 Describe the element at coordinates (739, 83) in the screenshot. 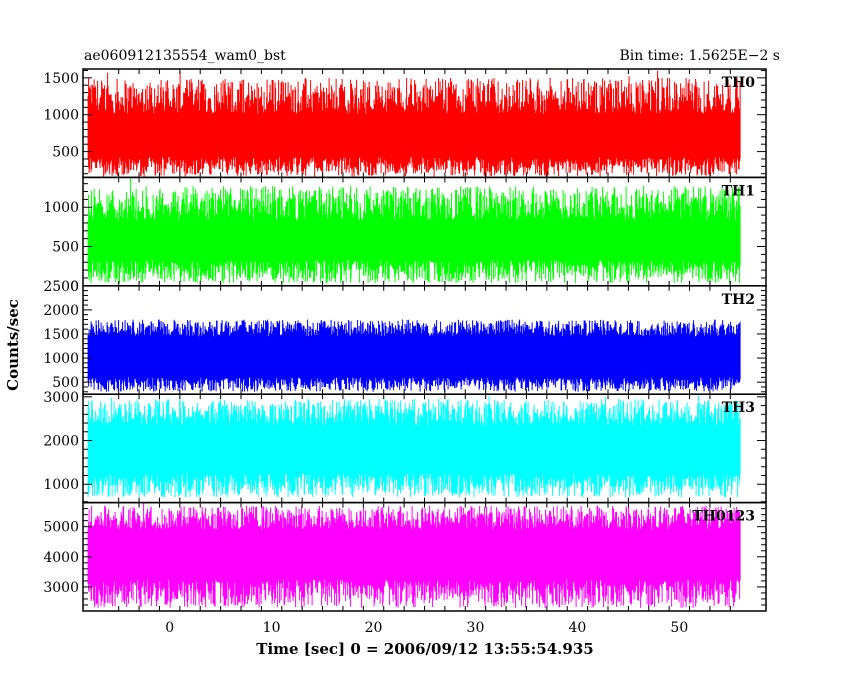

I see `panel-label-th0: TH0` at that location.